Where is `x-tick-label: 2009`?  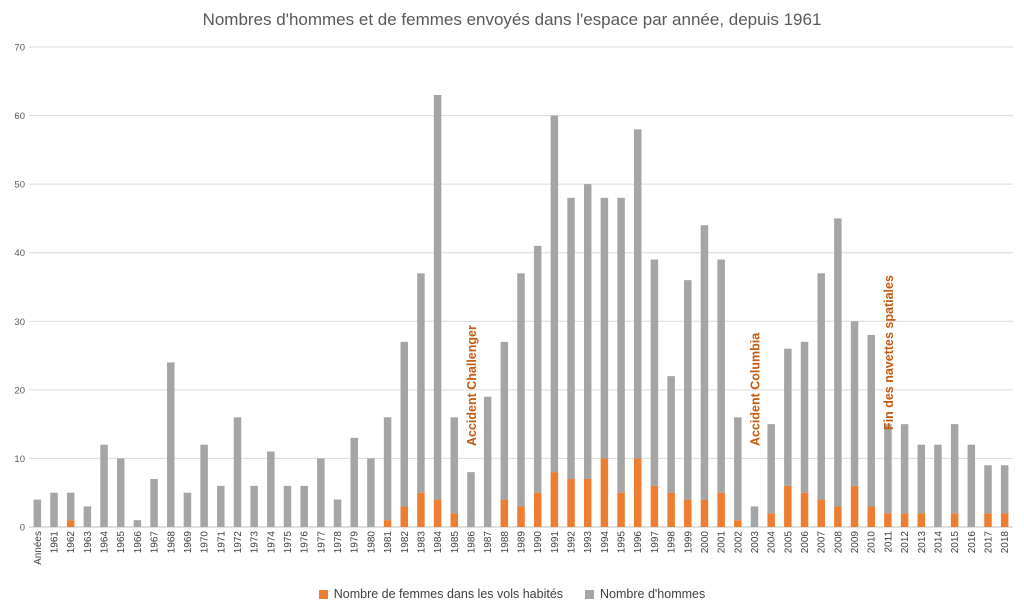 x-tick-label: 2009 is located at coordinates (855, 542).